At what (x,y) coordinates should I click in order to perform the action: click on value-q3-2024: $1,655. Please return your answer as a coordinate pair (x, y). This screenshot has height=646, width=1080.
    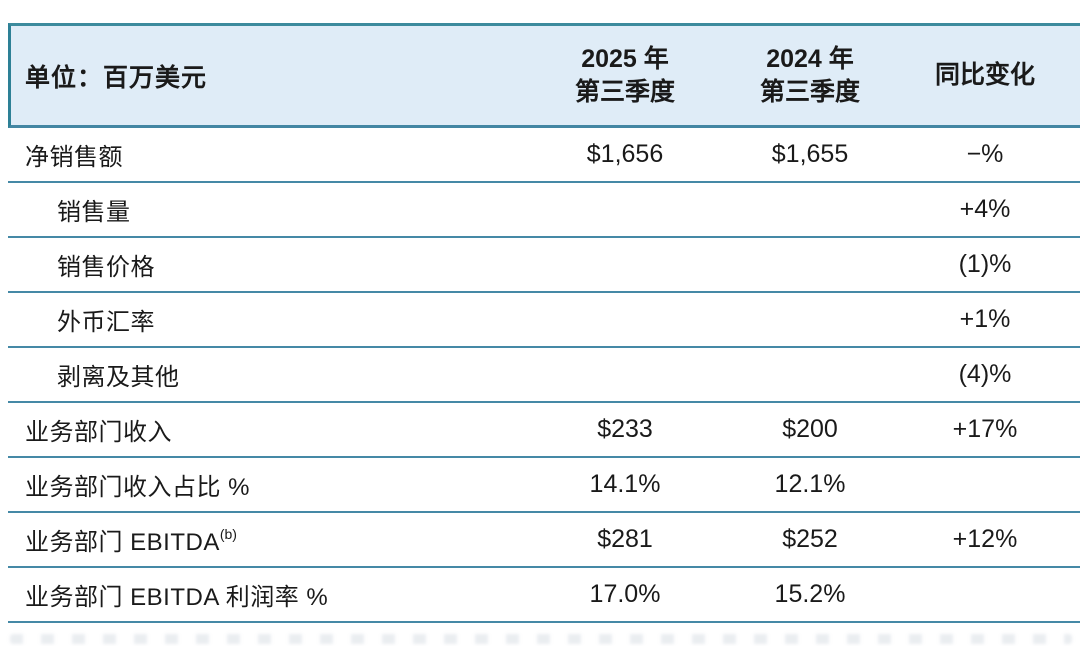
    Looking at the image, I should click on (810, 154).